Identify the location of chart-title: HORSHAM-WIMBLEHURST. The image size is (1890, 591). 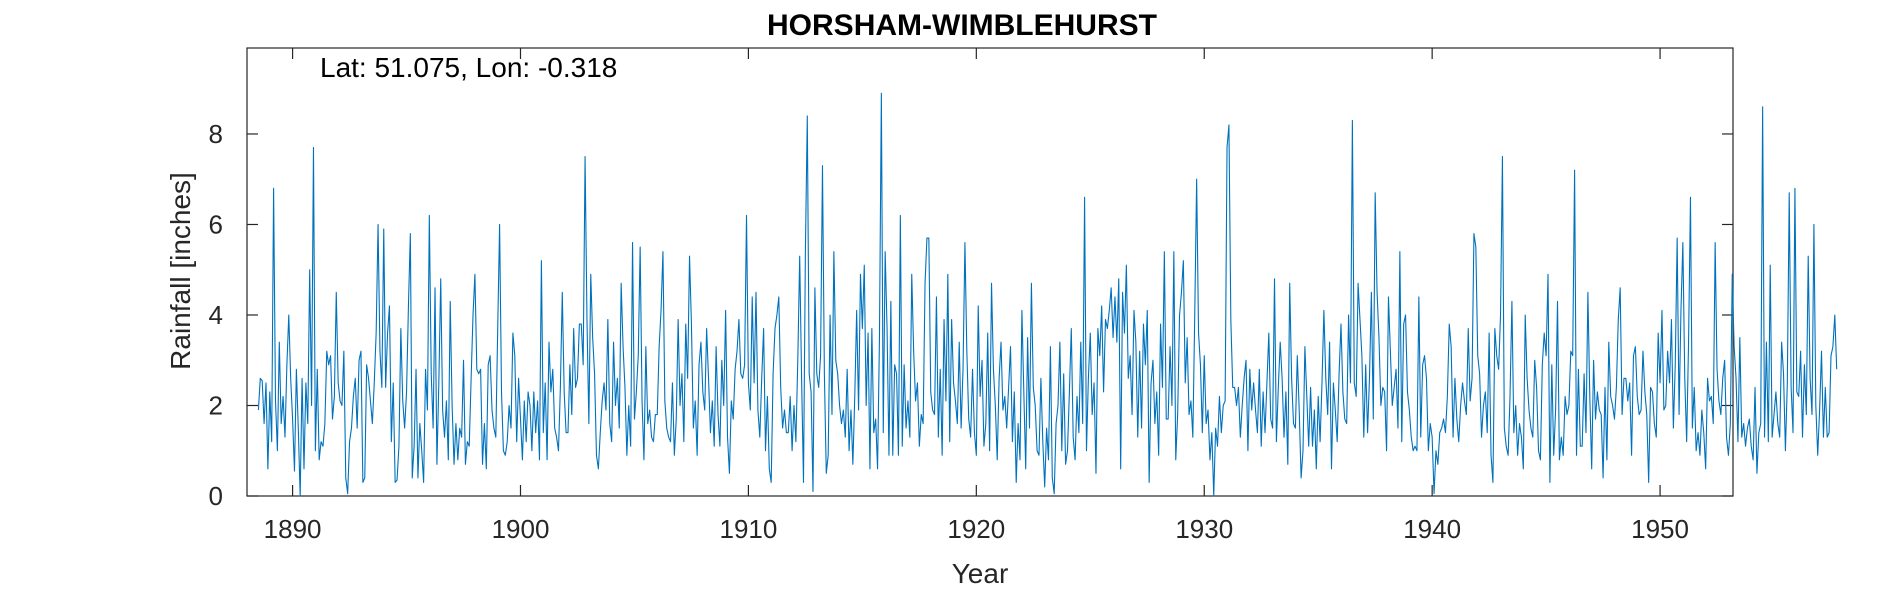
(962, 25).